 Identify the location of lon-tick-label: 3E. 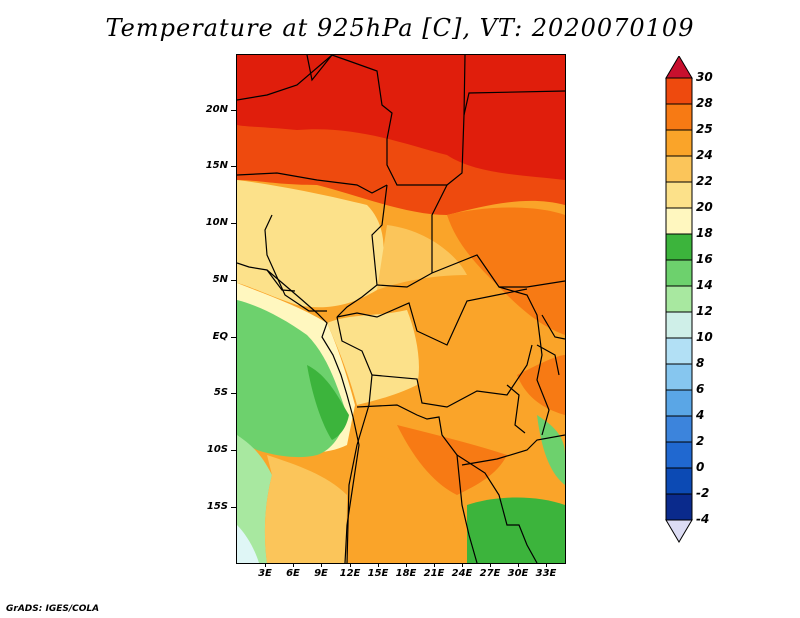
(265, 573).